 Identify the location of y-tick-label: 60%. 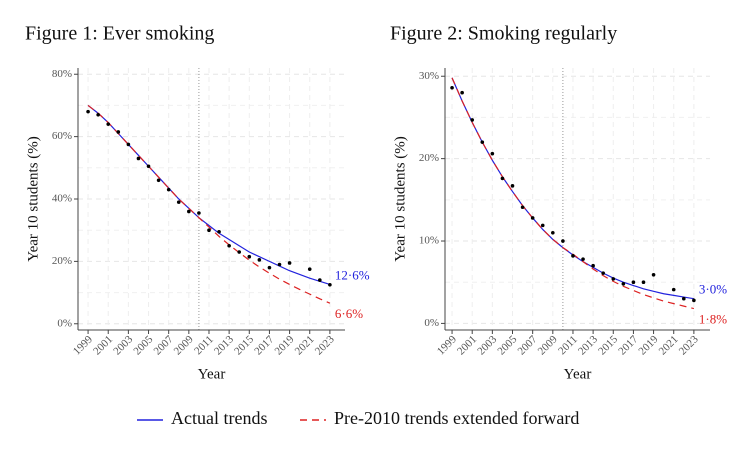
(62, 136).